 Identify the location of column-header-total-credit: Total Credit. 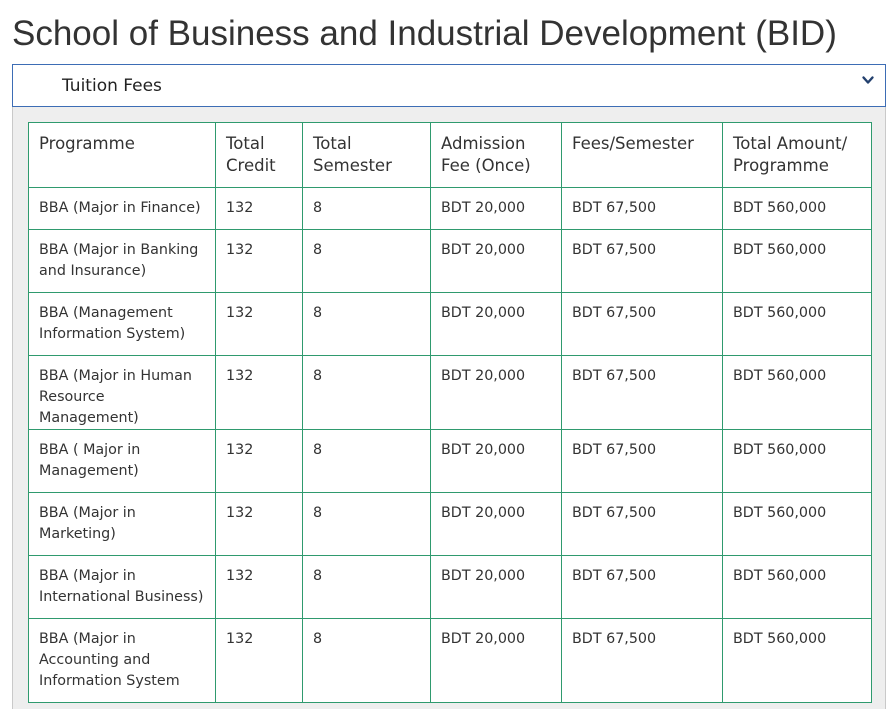
(259, 155).